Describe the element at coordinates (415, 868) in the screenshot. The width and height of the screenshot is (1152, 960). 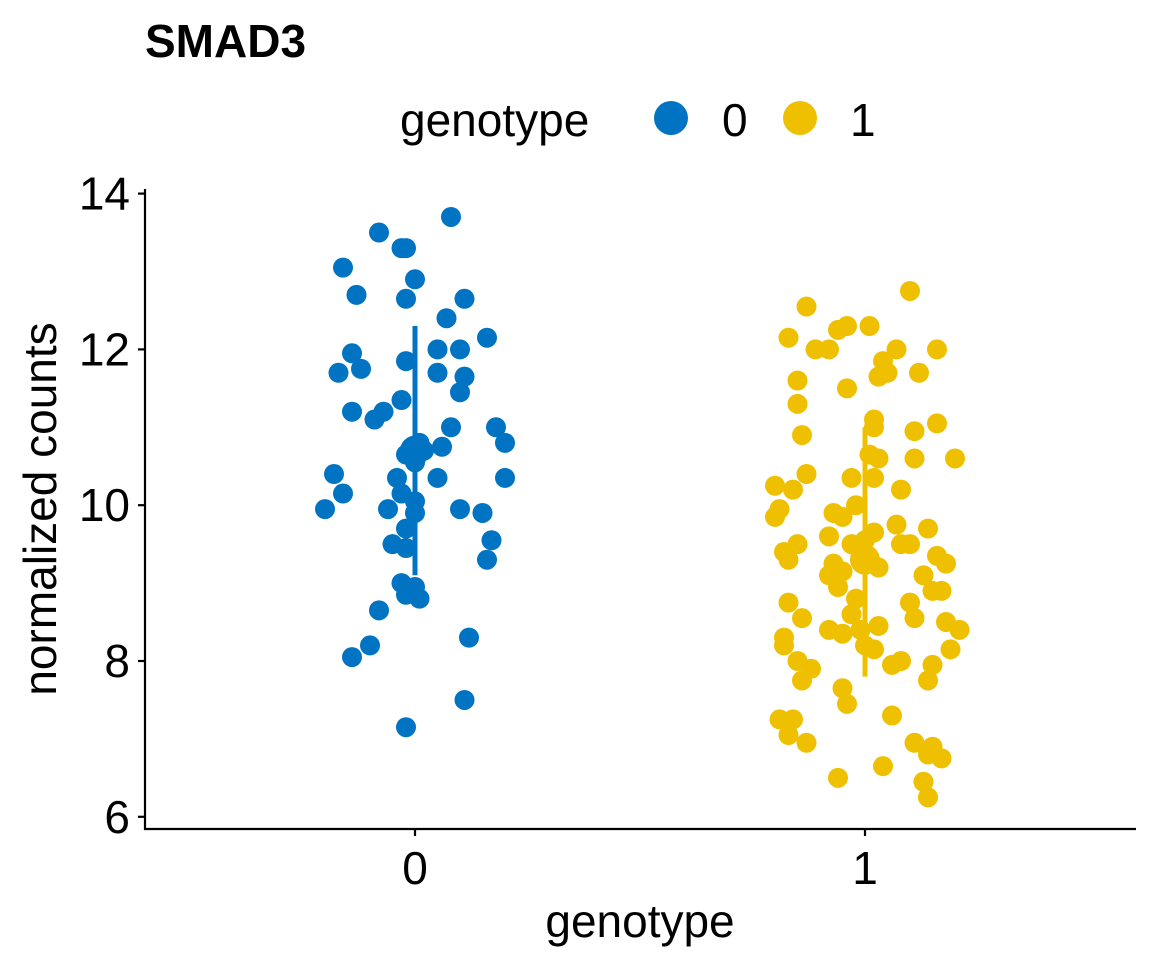
I see `x-tick-label: 0` at that location.